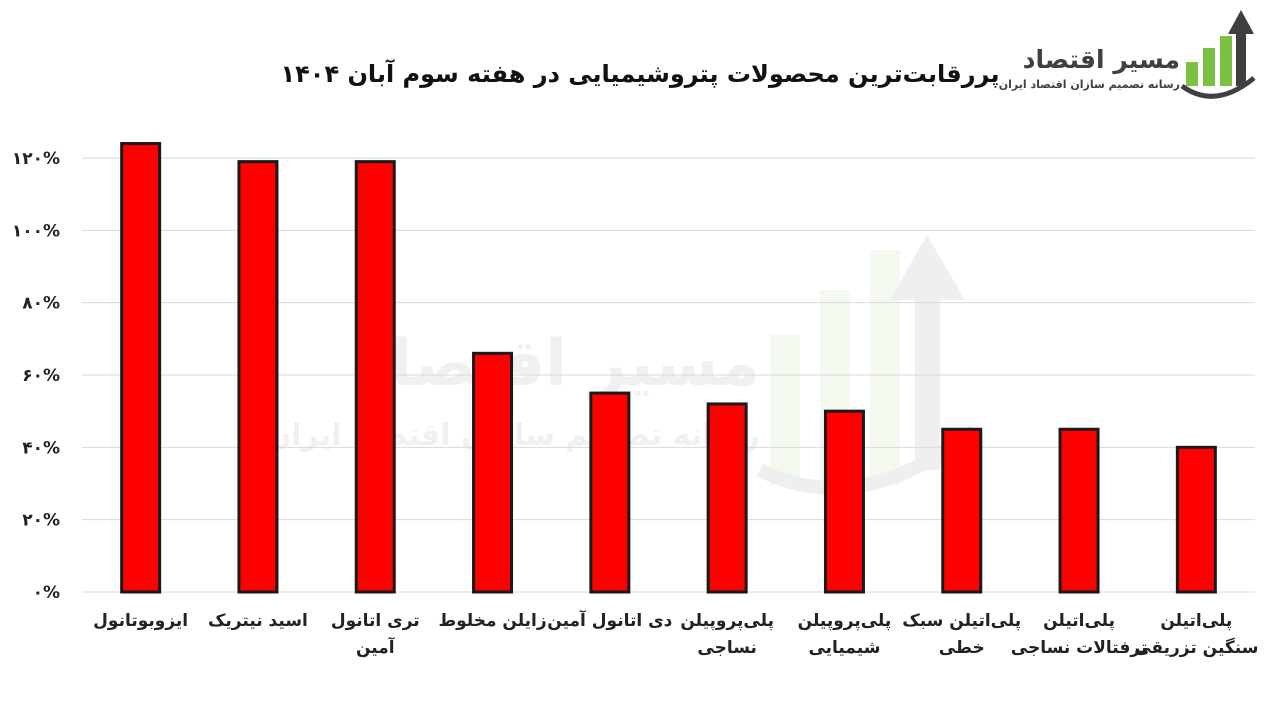 The width and height of the screenshot is (1280, 720). Describe the element at coordinates (36, 231) in the screenshot. I see `y-tick-label: ۱۰۰%` at that location.